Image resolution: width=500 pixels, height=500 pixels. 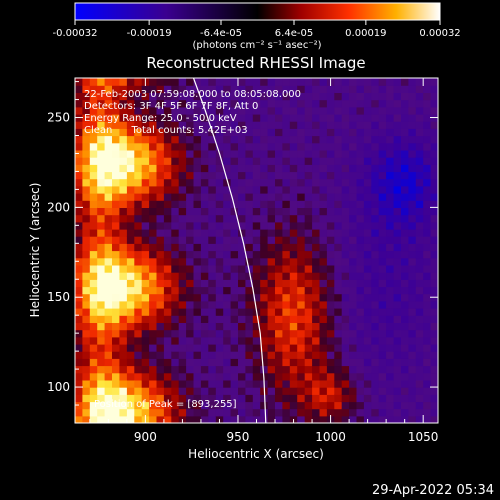 What do you see at coordinates (58, 207) in the screenshot?
I see `y-tick-label: 200` at bounding box center [58, 207].